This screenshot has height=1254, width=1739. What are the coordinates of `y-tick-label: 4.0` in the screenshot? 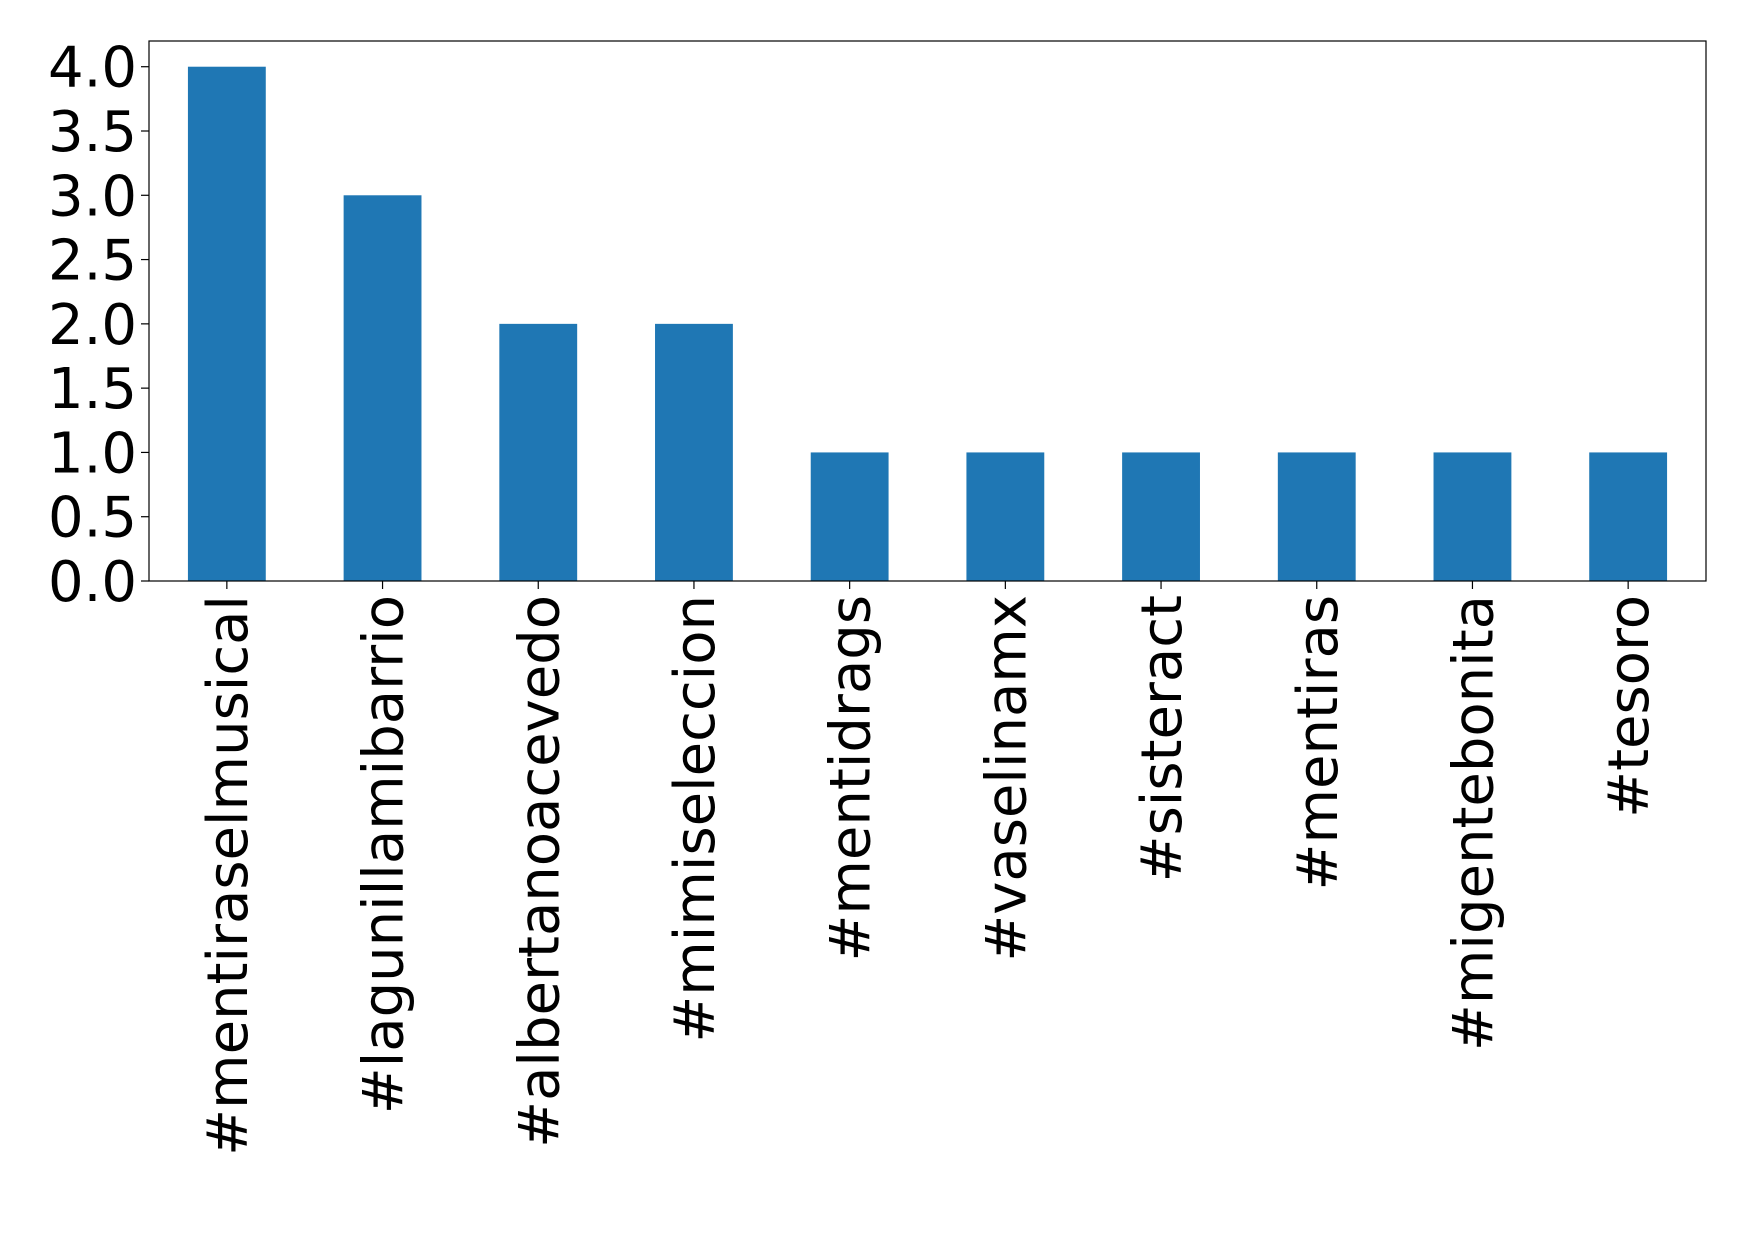 It's located at (92, 68).